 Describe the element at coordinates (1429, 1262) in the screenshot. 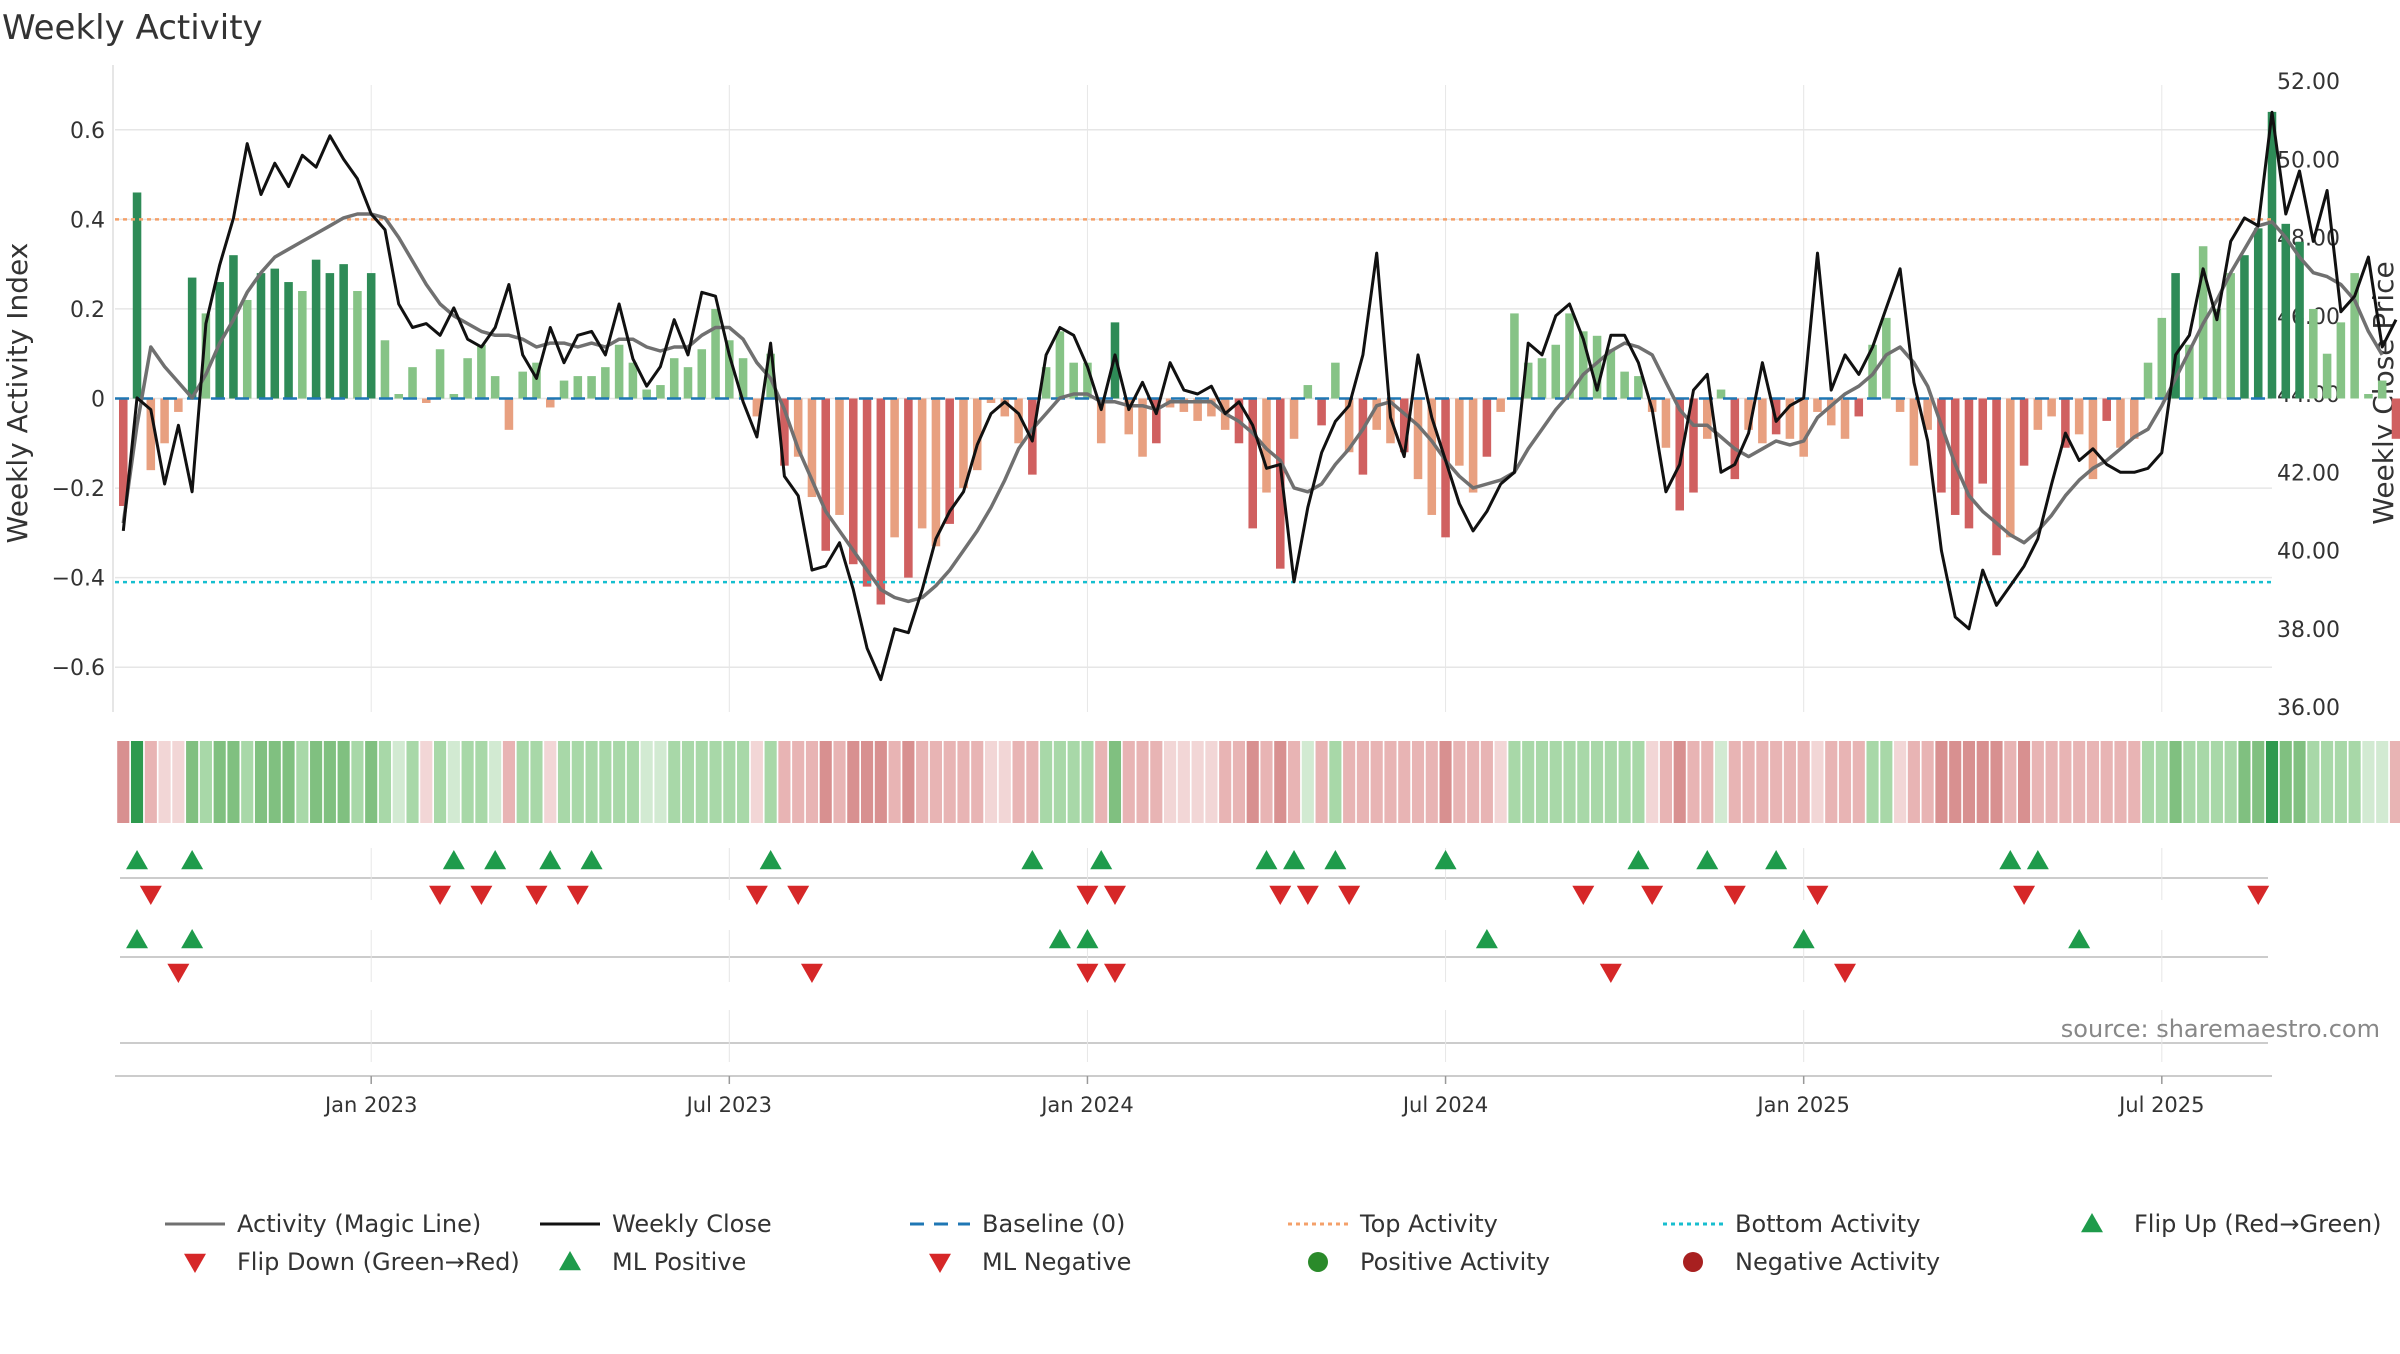

I see `legend-item: Positive Activity` at that location.